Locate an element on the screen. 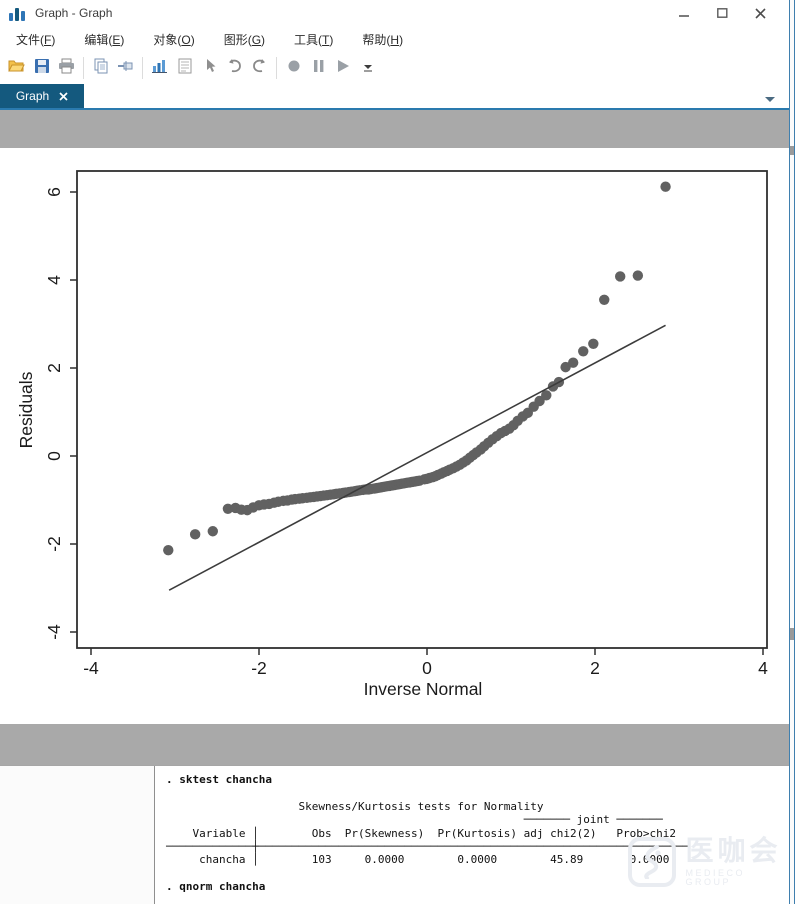 Image resolution: width=795 pixels, height=904 pixels. copy-icon is located at coordinates (101, 68).